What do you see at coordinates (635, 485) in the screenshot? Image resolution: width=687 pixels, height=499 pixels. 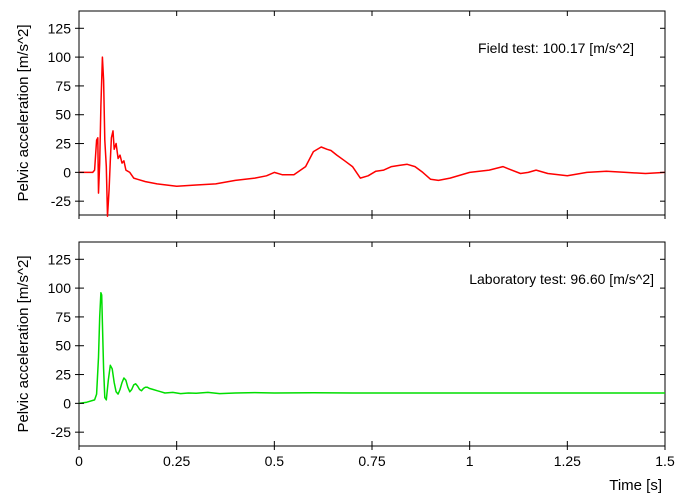 I see `time-axis-label: Time [s]` at bounding box center [635, 485].